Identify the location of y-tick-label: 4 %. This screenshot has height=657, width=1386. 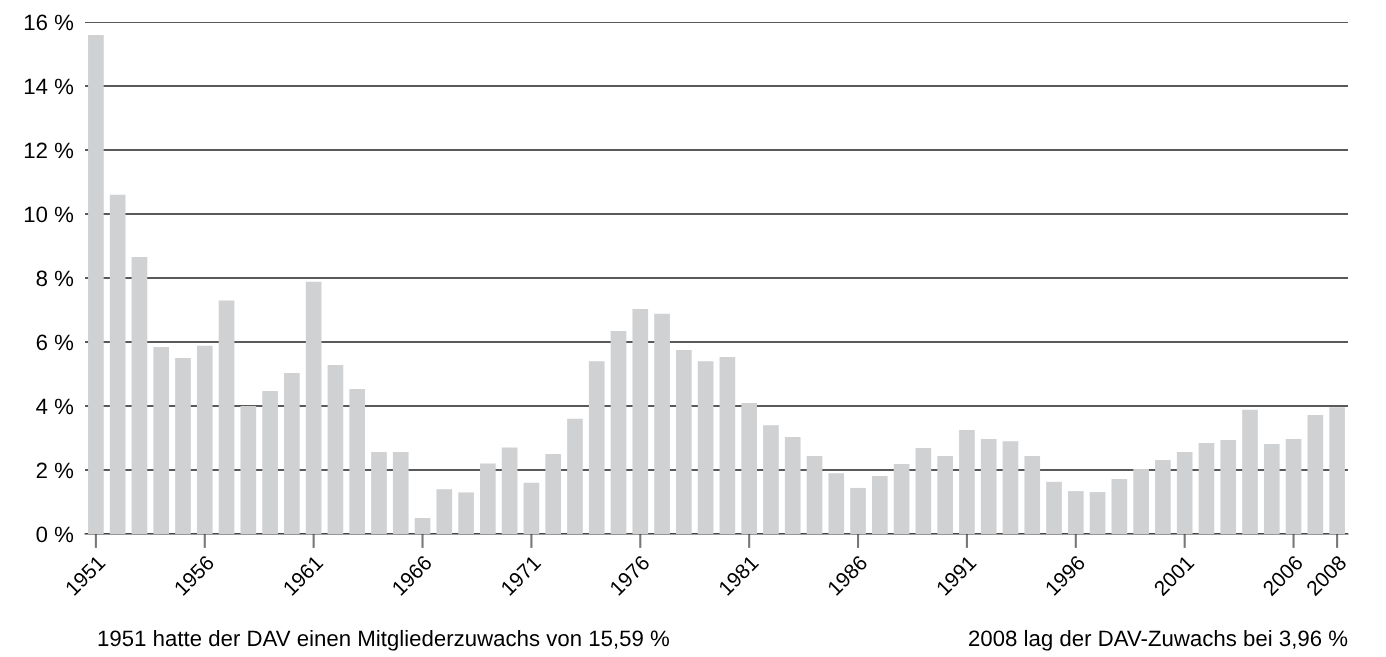
(55, 406).